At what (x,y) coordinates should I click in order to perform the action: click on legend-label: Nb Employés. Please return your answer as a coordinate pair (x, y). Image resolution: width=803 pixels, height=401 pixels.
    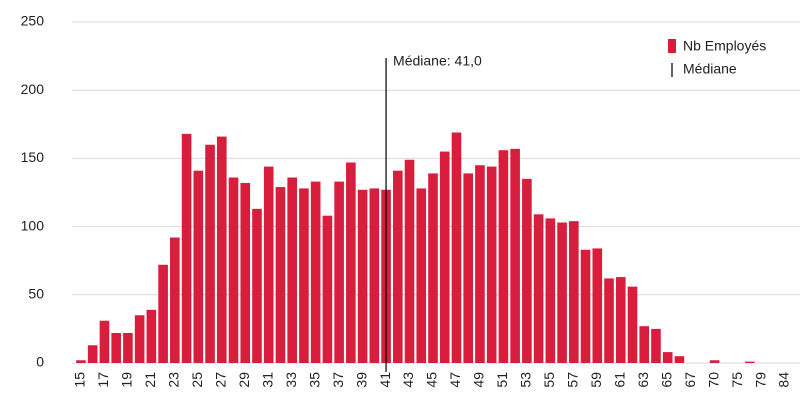
    Looking at the image, I should click on (724, 46).